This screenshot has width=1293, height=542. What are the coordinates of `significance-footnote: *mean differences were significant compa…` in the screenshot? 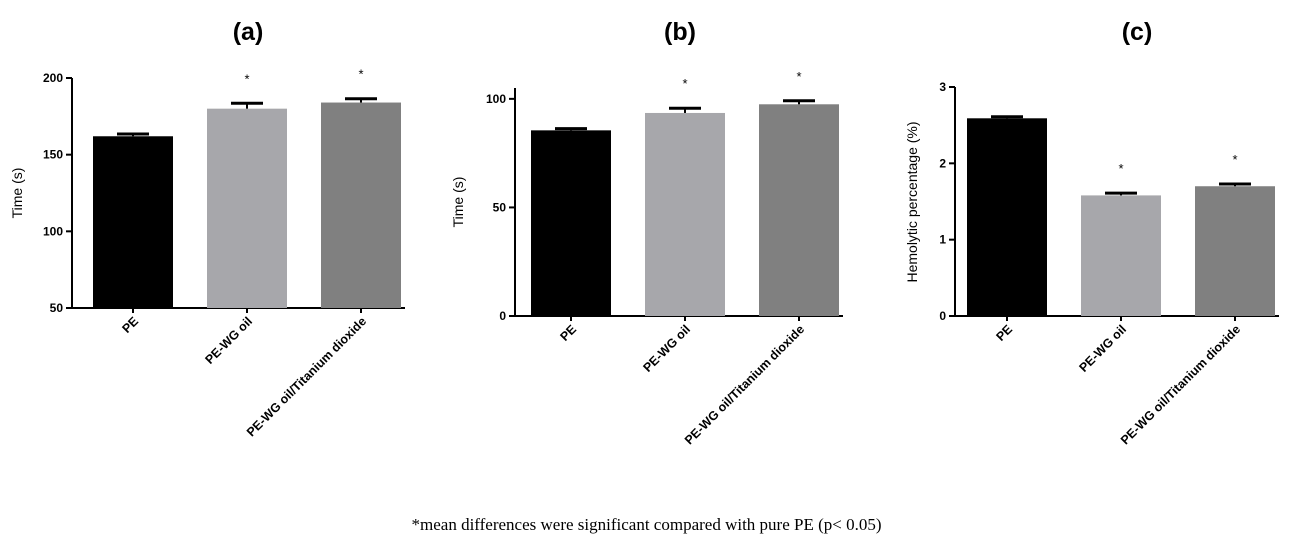 It's located at (646, 524).